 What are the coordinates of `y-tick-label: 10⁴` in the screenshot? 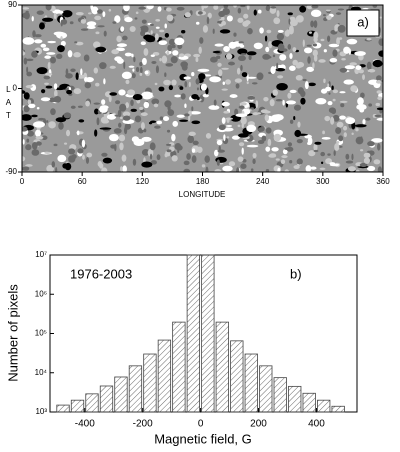 It's located at (41, 372).